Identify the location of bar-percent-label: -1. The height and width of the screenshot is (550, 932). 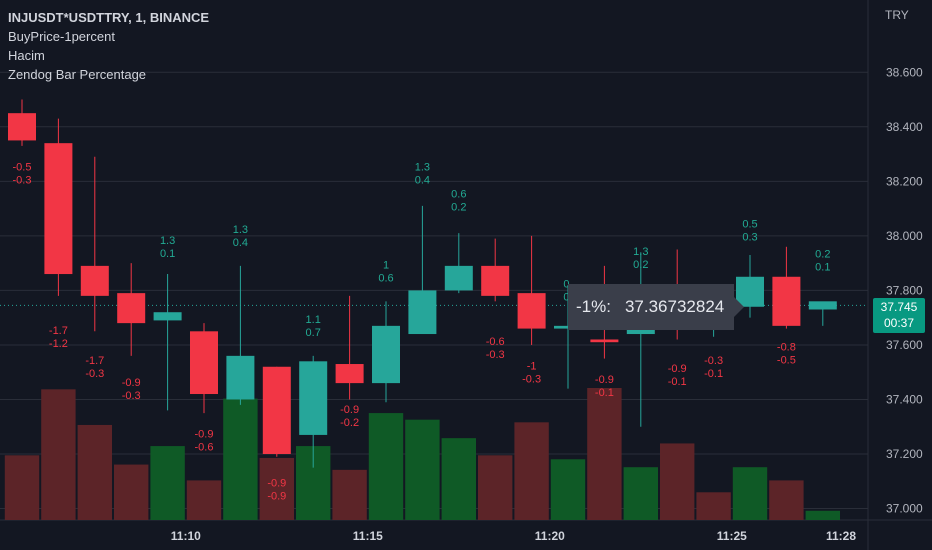
(532, 366).